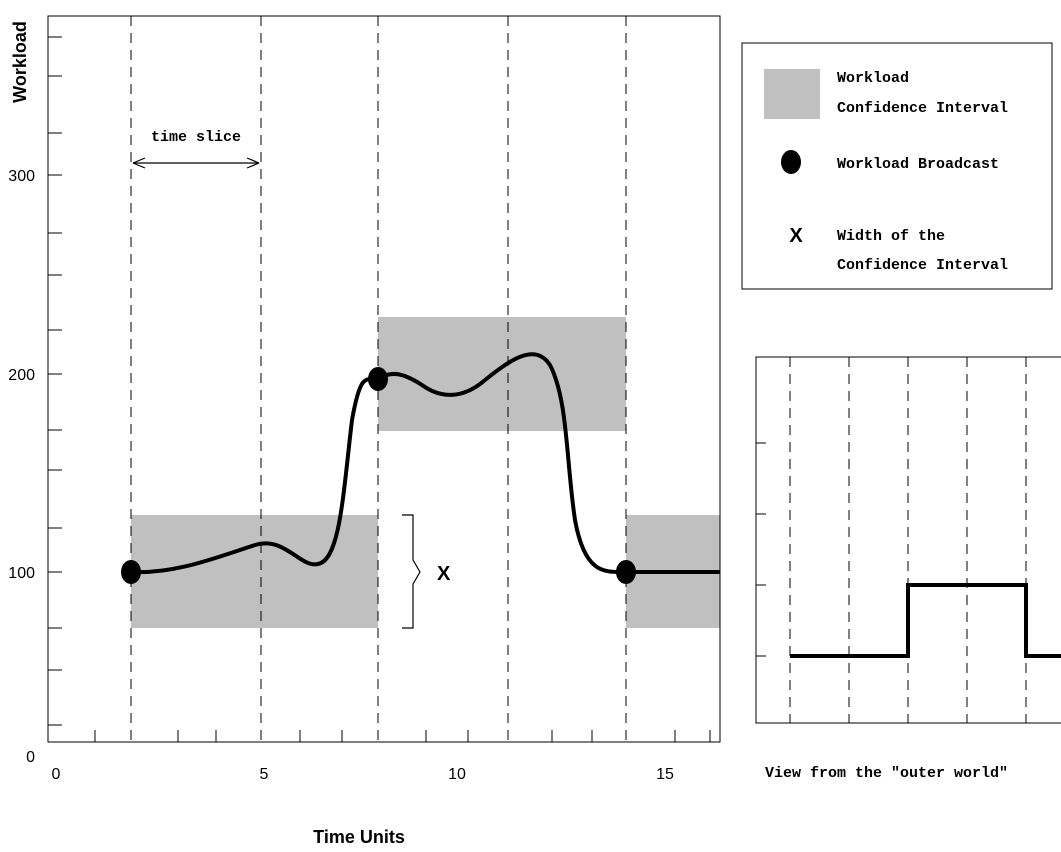 The image size is (1061, 852). What do you see at coordinates (792, 94) in the screenshot?
I see `legend-interval-swatch` at bounding box center [792, 94].